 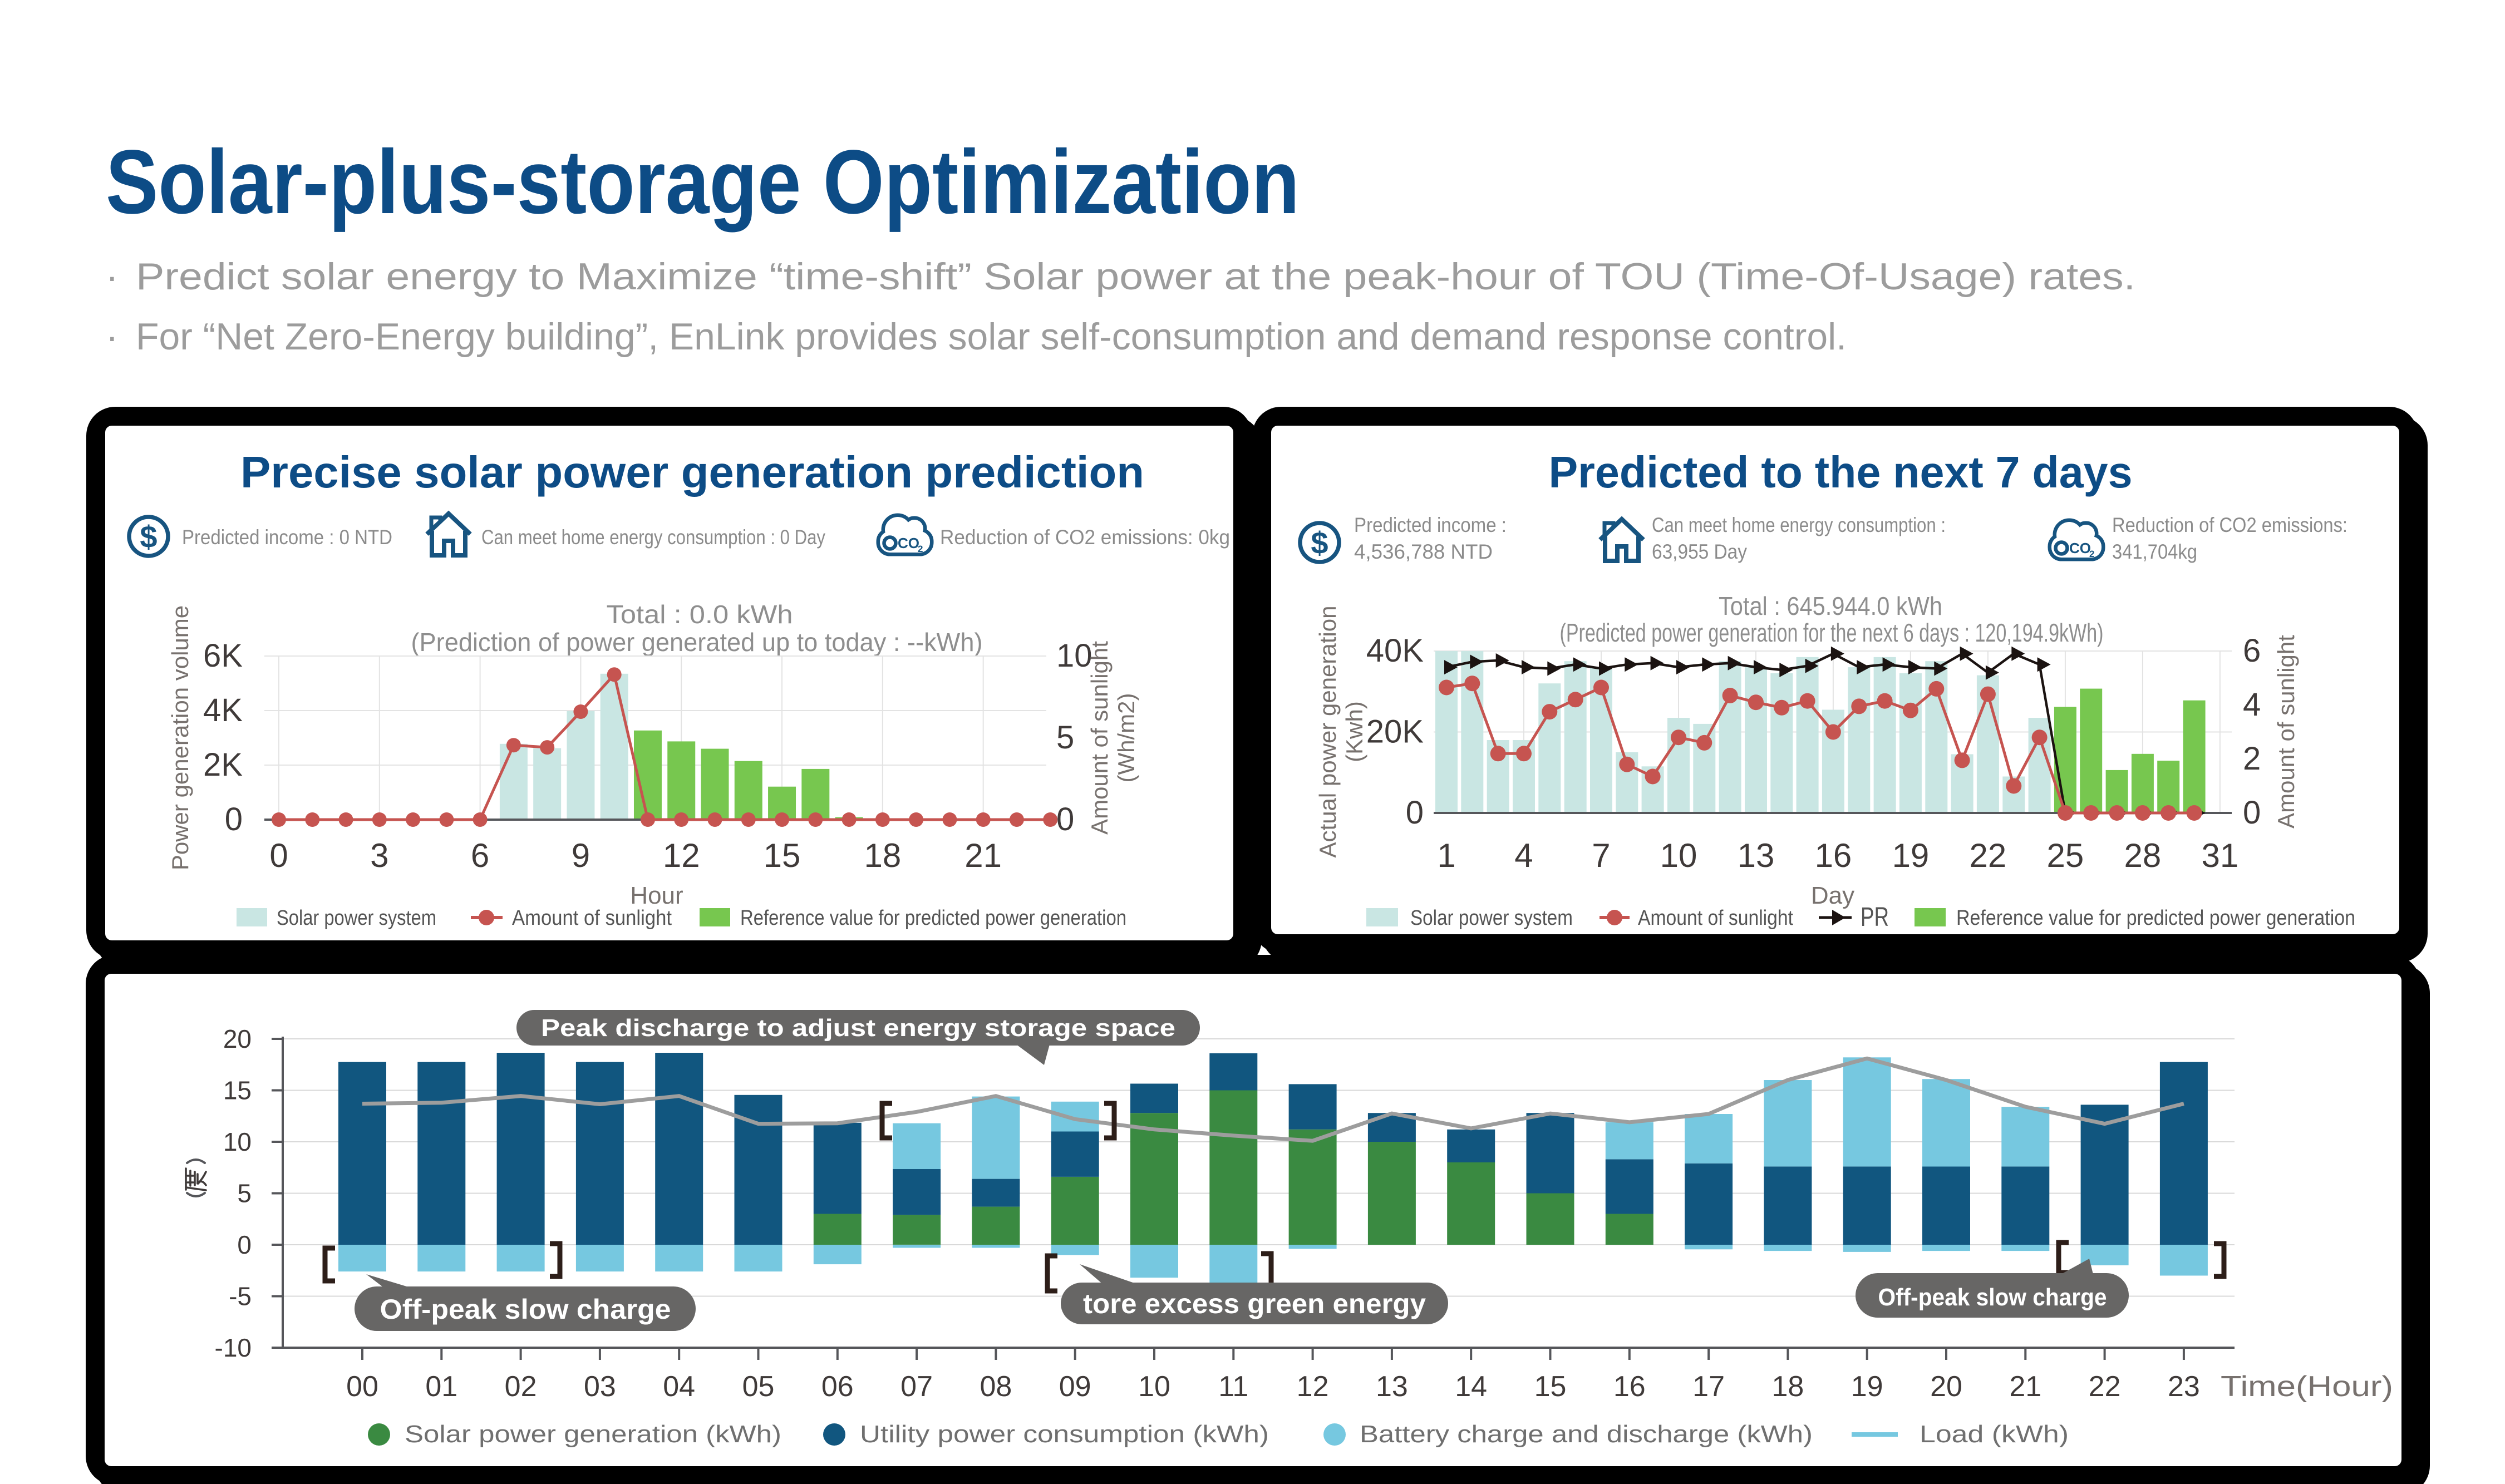 I want to click on svg-text: Day, so click(x=1832, y=896).